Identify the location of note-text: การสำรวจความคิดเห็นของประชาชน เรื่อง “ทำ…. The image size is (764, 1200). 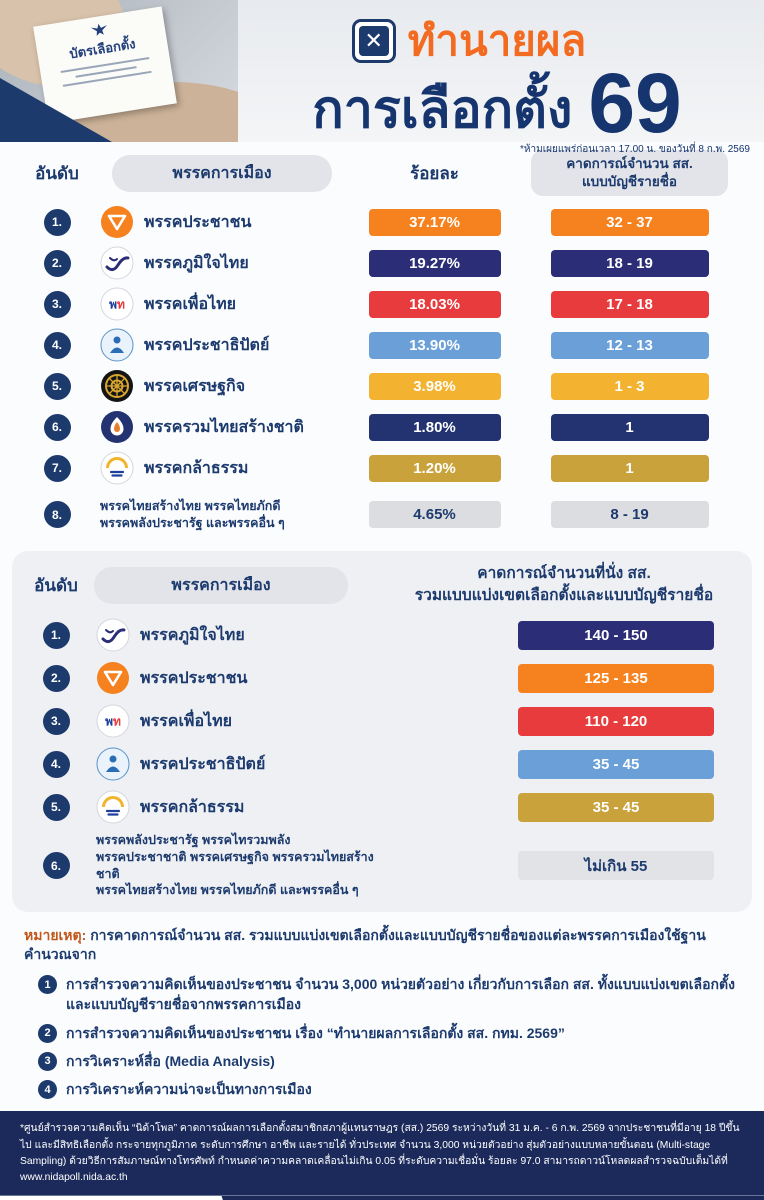
(315, 1032).